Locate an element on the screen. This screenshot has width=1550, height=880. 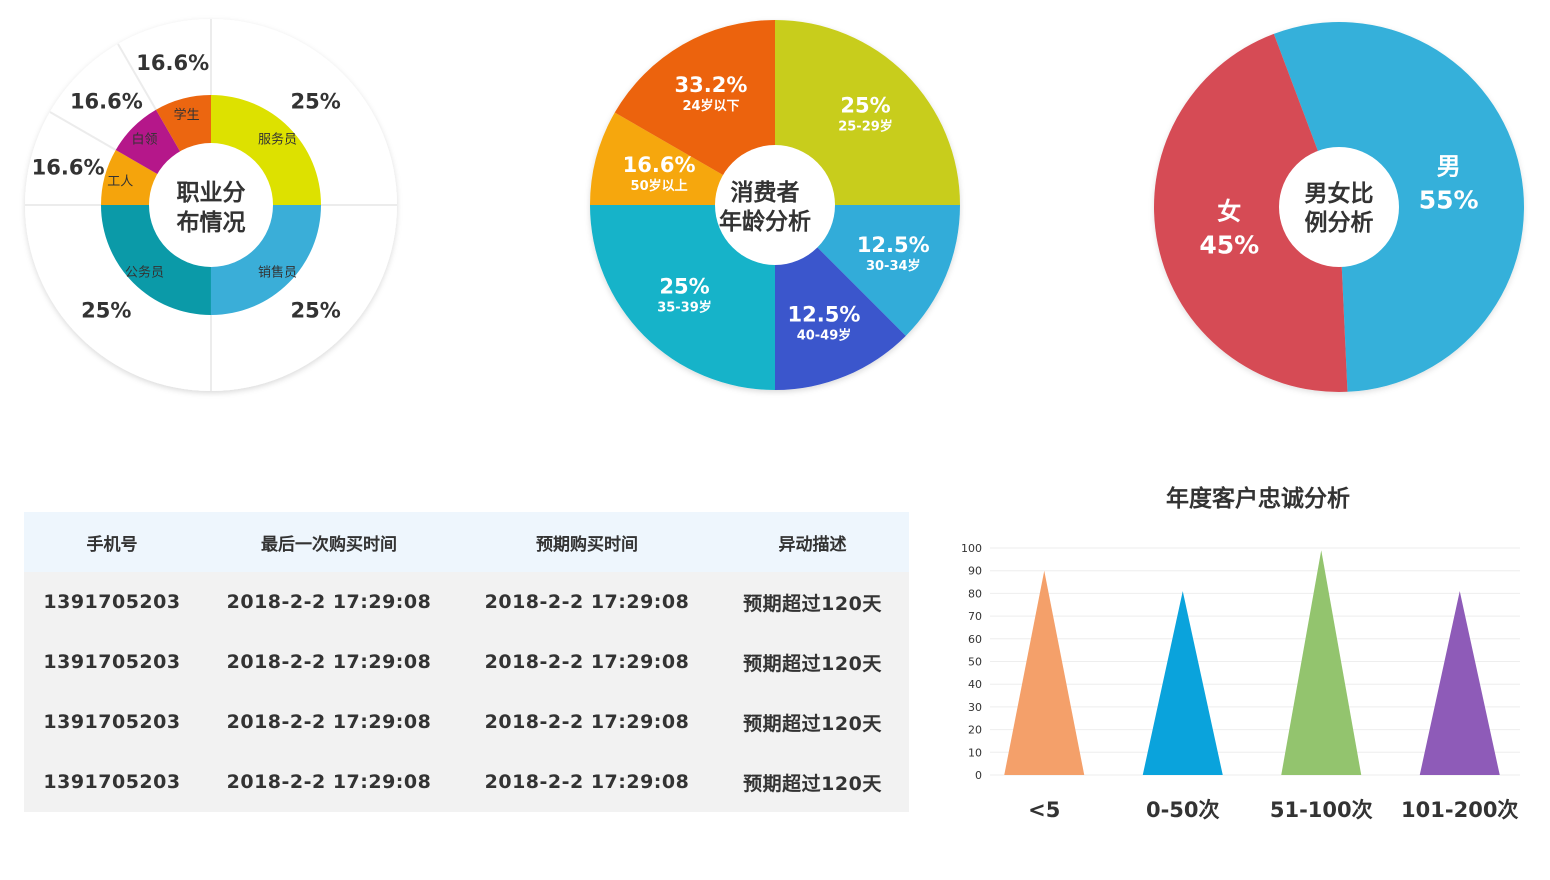
occupation-slice-label: 服务员 is located at coordinates (277, 140).